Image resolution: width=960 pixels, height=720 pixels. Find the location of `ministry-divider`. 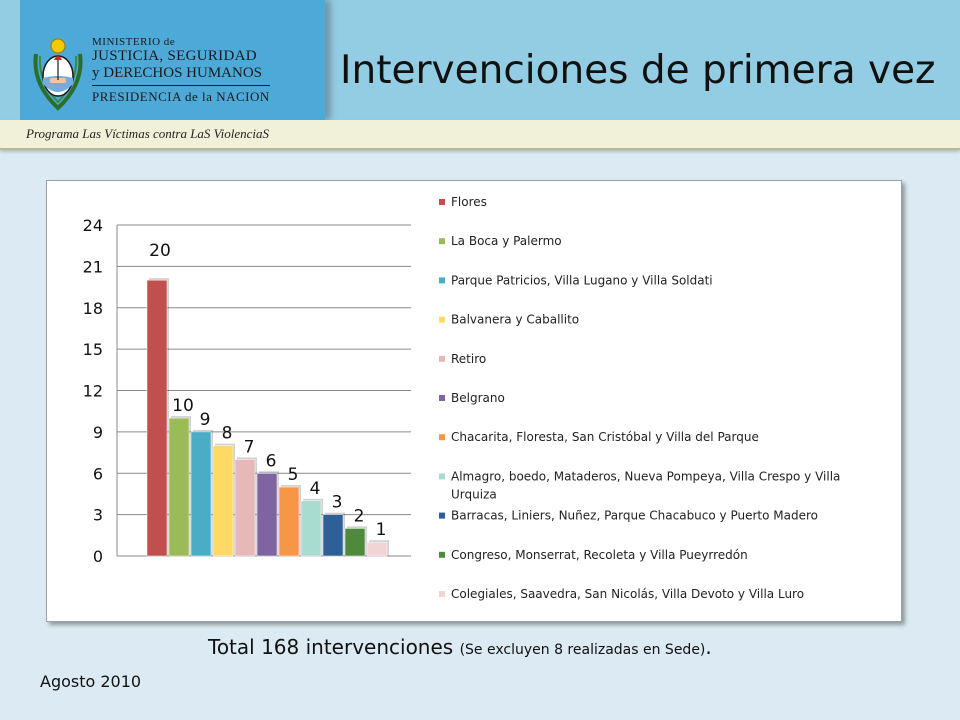

ministry-divider is located at coordinates (181, 85).